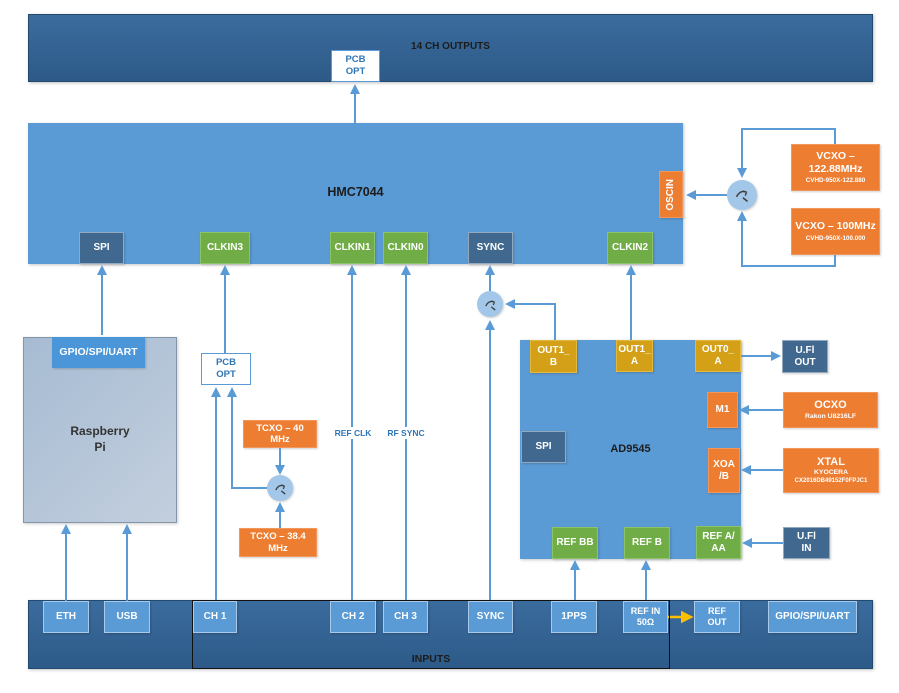 This screenshot has height=693, width=899. I want to click on hmc-port-clkin1: CLKIN1, so click(352, 248).